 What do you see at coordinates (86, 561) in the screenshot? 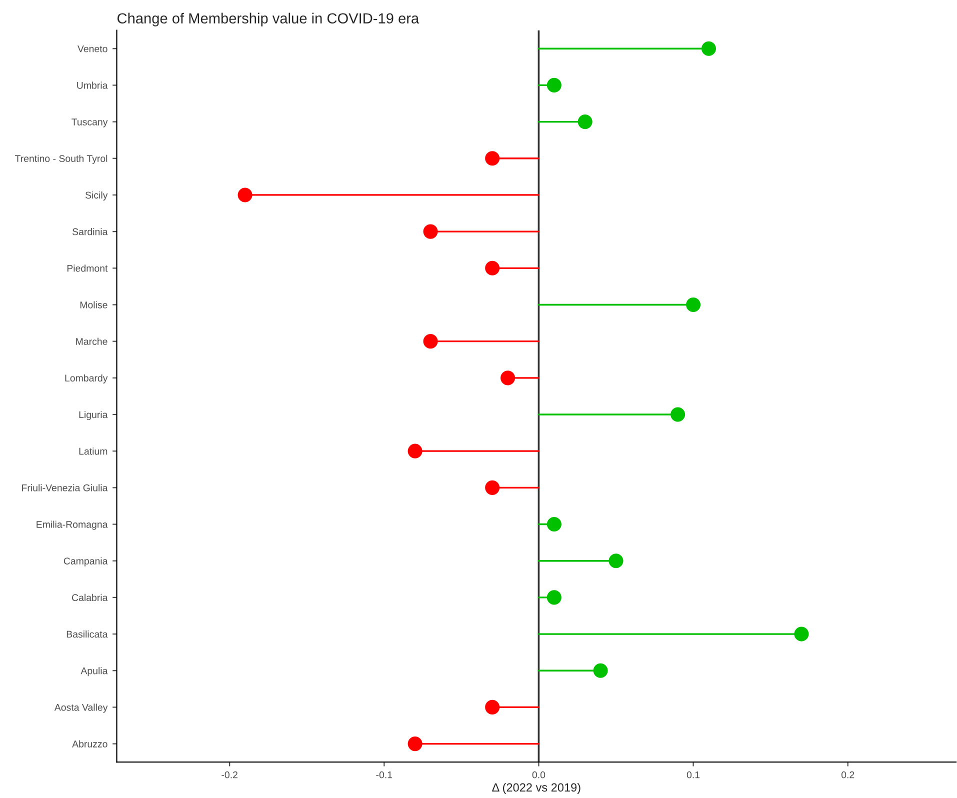
I see `y-tick-label: Campania` at bounding box center [86, 561].